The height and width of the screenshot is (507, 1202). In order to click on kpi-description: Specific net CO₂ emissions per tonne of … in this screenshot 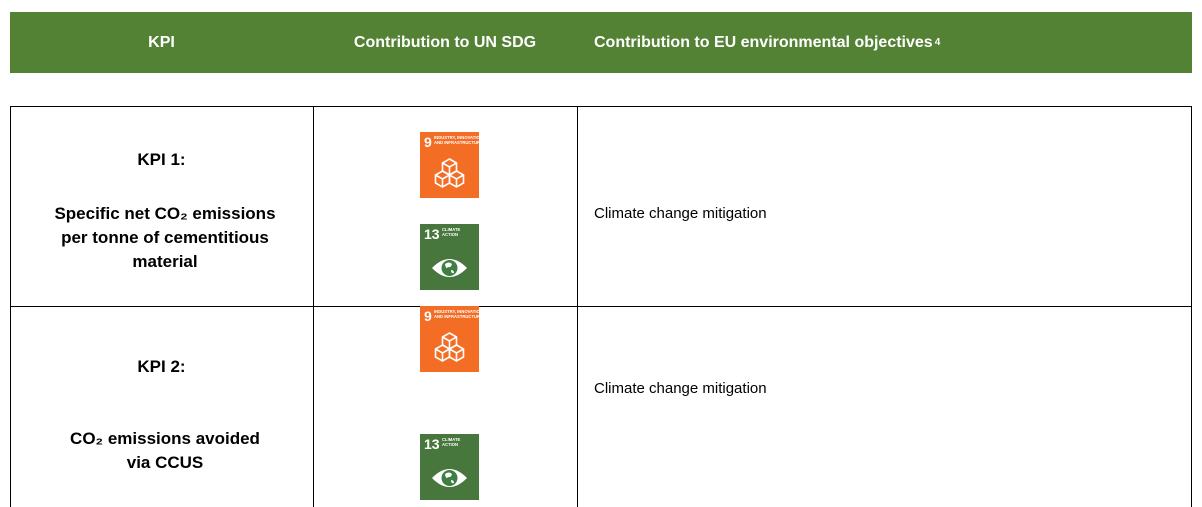, I will do `click(165, 237)`.